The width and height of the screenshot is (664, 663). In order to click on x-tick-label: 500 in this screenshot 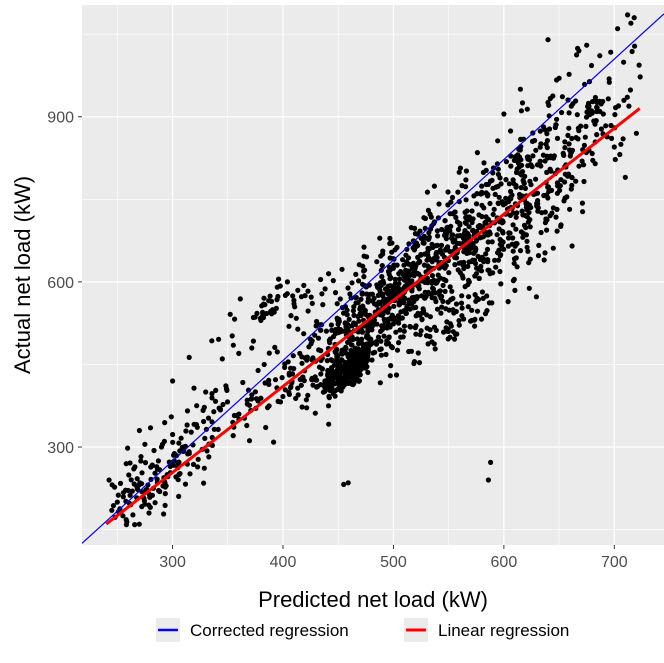, I will do `click(393, 562)`.